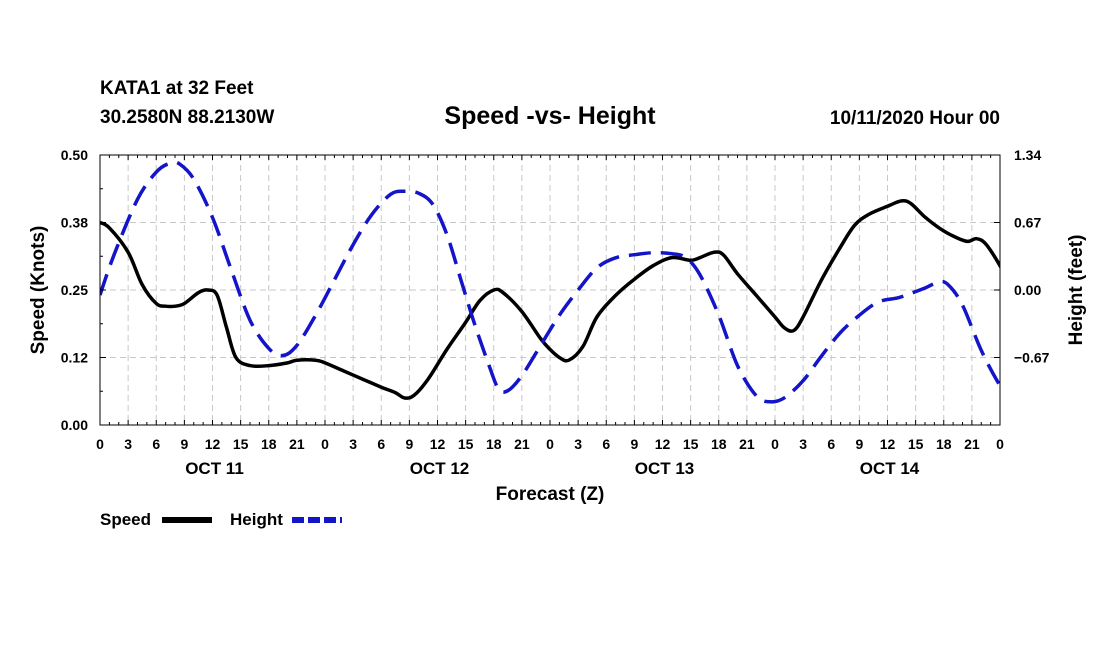 Image resolution: width=1100 pixels, height=650 pixels. I want to click on y-right-tick-label: 1.34, so click(1027, 155).